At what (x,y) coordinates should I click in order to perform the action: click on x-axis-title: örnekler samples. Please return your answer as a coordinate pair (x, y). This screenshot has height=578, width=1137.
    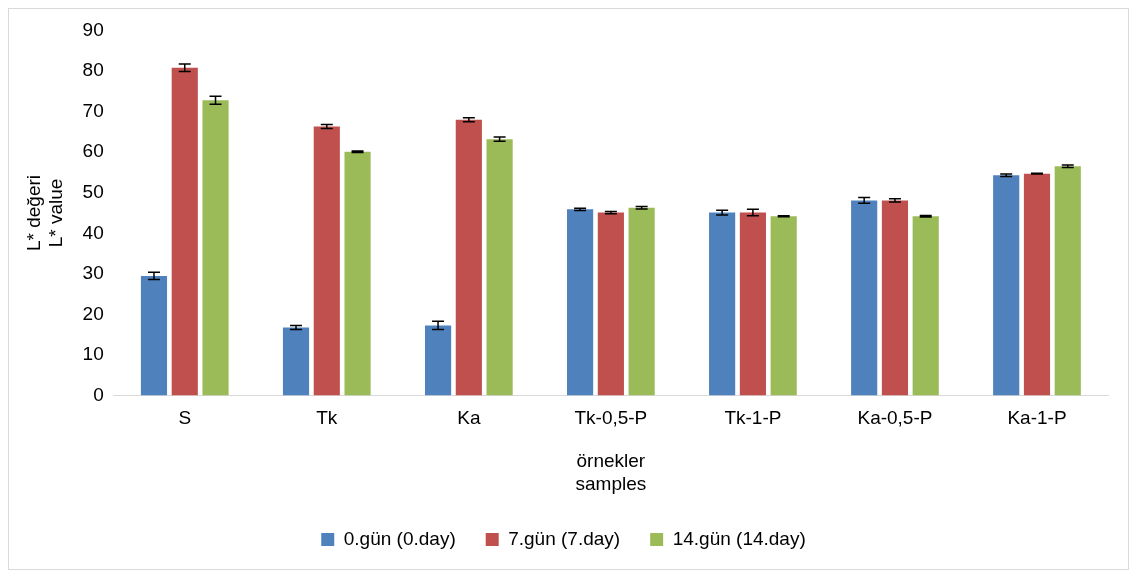
    Looking at the image, I should click on (611, 472).